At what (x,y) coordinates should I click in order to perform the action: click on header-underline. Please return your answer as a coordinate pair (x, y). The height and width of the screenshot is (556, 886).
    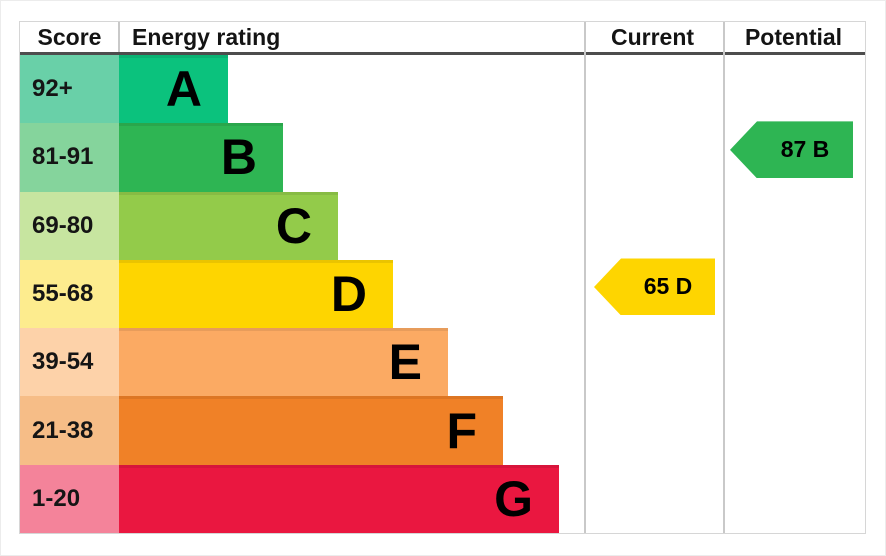
    Looking at the image, I should click on (442, 53).